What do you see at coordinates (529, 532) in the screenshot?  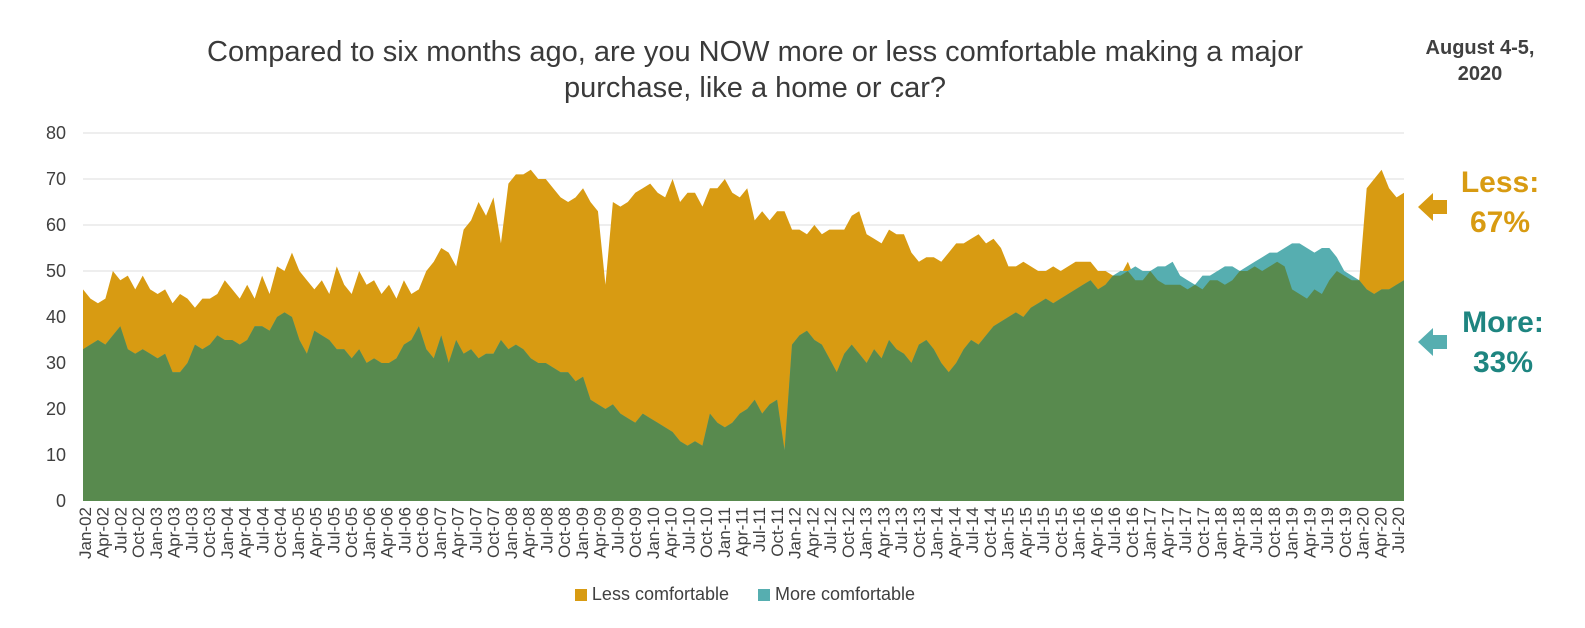 I see `x-tick-label: Apr-08` at bounding box center [529, 532].